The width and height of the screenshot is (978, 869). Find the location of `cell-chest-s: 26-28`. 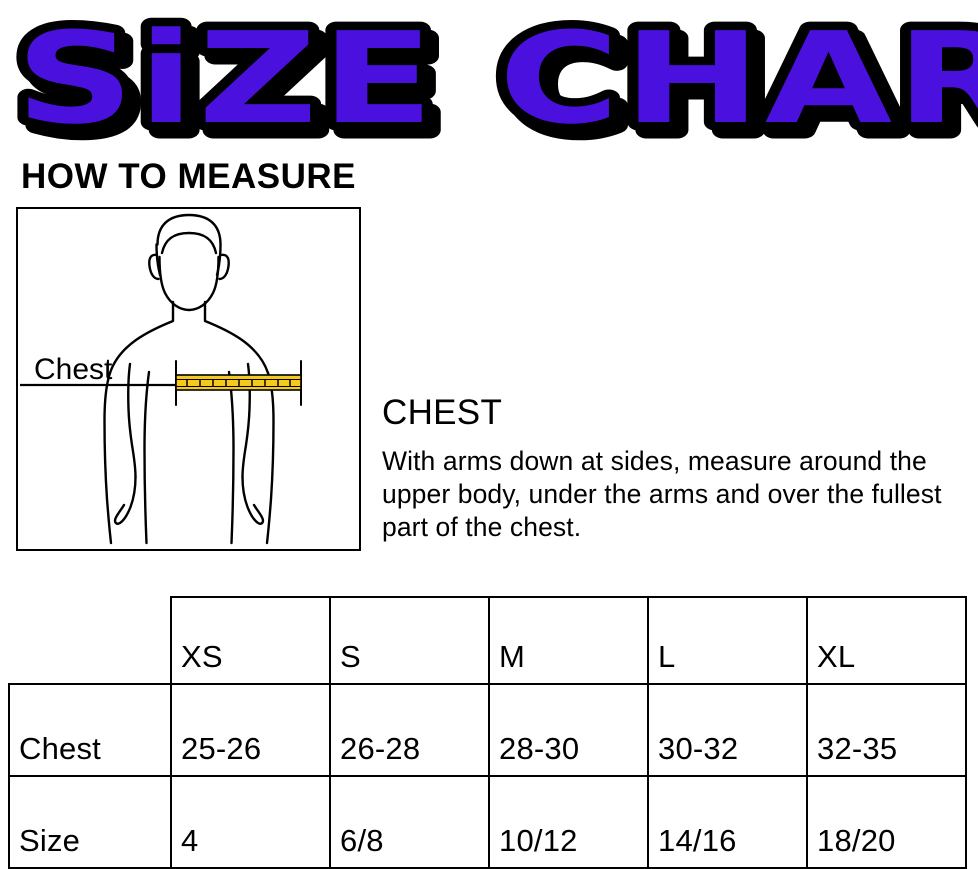

cell-chest-s: 26-28 is located at coordinates (409, 730).